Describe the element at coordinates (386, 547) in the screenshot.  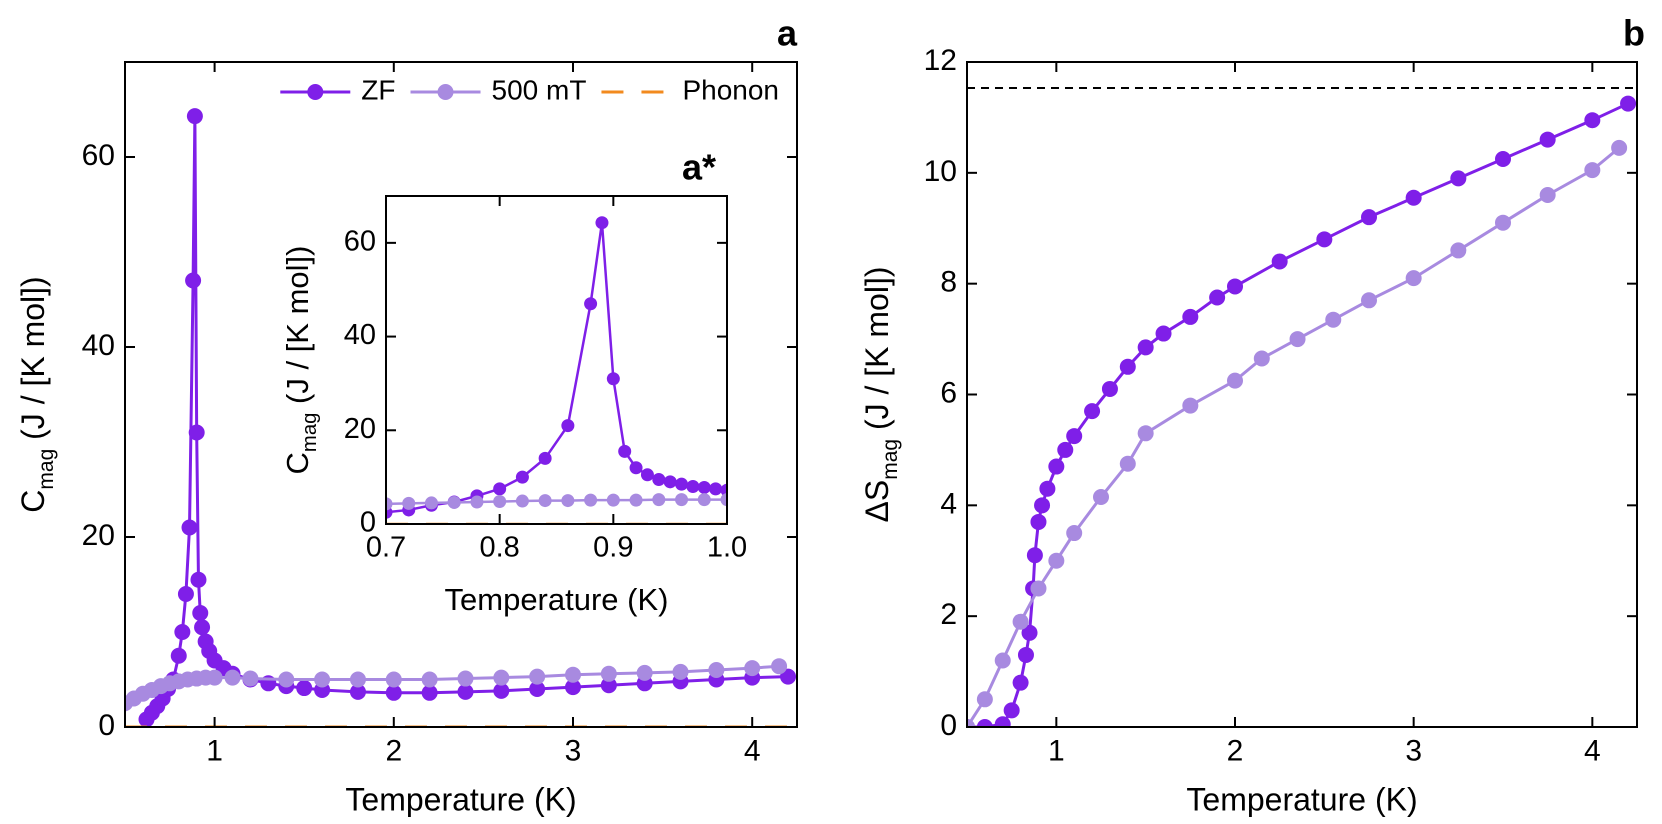
I see `x-tick-label: 0.7` at that location.